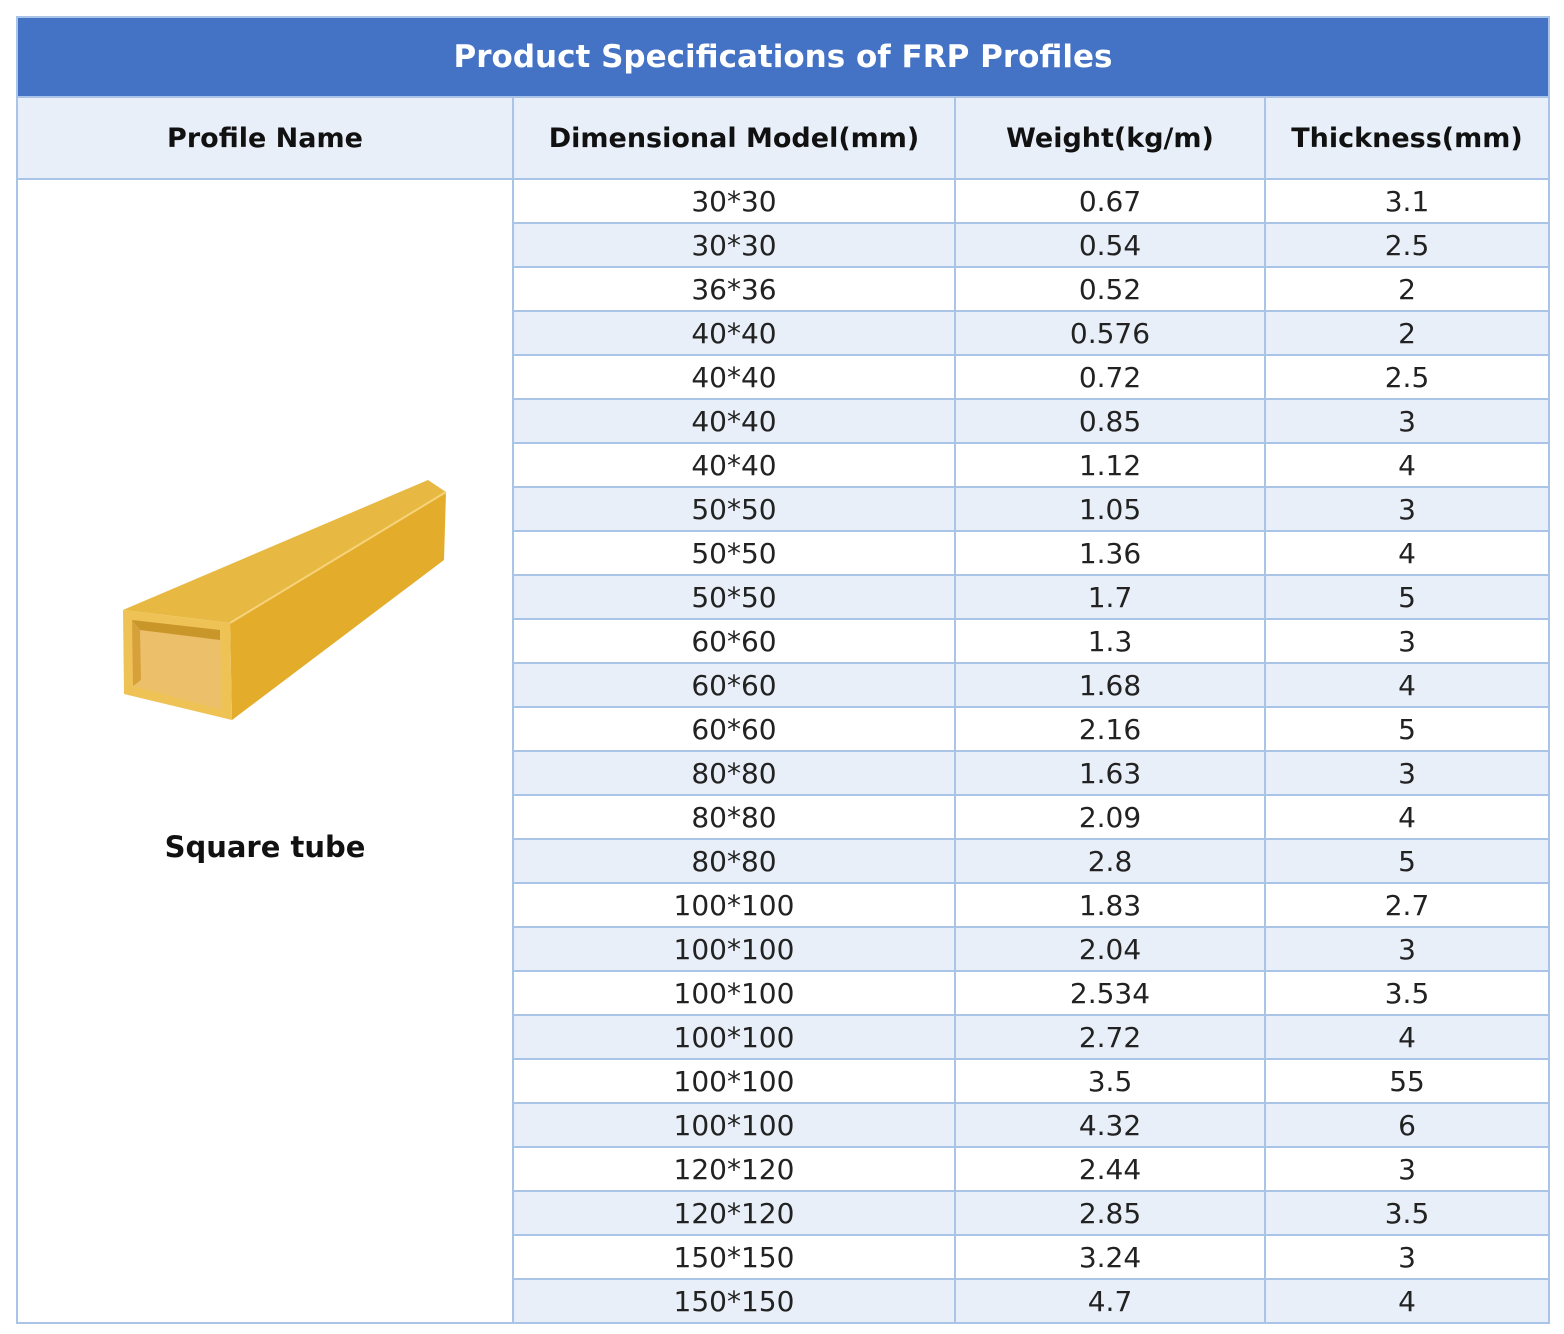 The image size is (1564, 1334). I want to click on cell-weight: 1.7, so click(1110, 597).